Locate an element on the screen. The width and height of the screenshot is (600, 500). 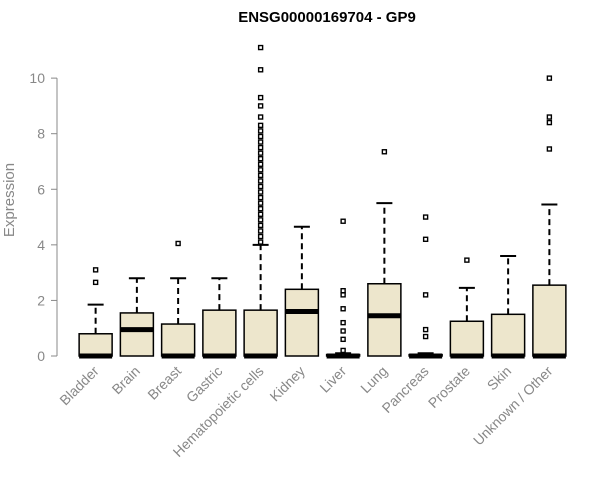
x-tick-label: Breast is located at coordinates (164, 383).